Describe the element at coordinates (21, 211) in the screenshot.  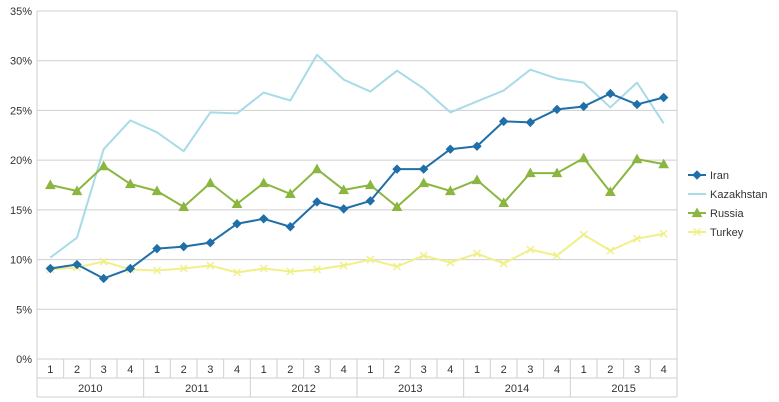
I see `y-tick-label: 15%` at that location.